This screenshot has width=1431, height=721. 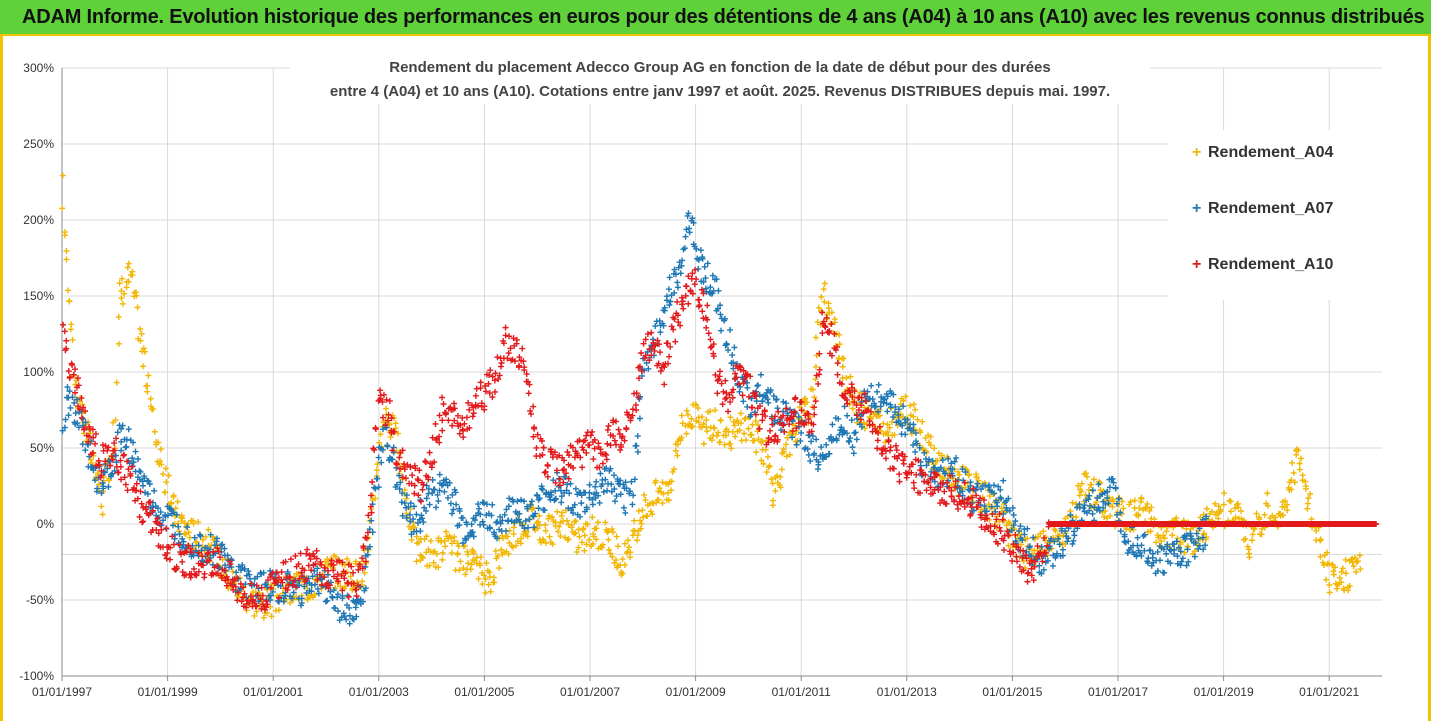 I want to click on y-tick-label: -100%, so click(x=36, y=676).